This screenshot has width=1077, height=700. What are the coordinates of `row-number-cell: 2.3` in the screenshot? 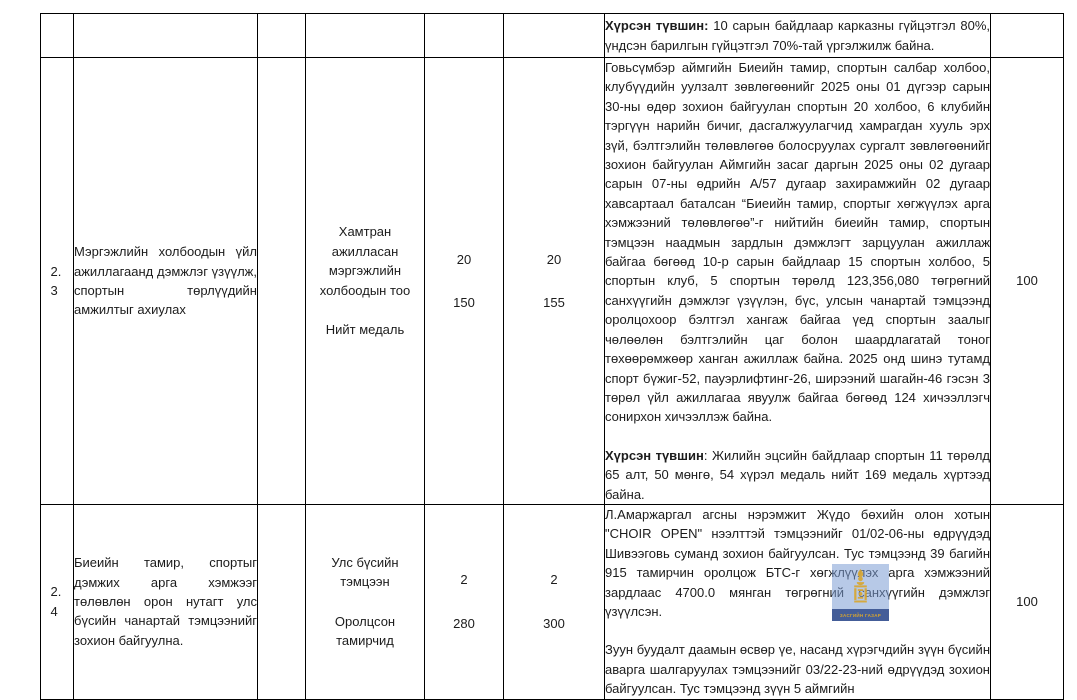 It's located at (57, 281).